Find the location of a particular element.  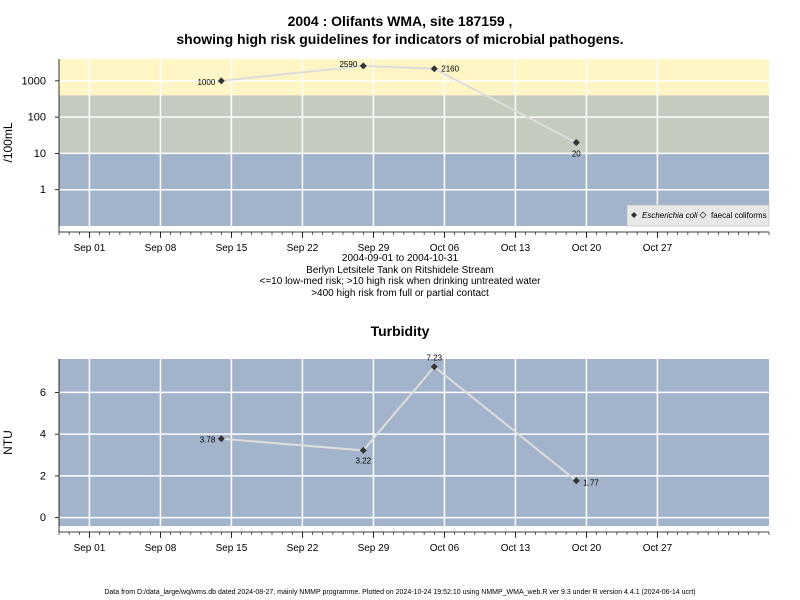

chart2-xtick-label-7: Oct 20 is located at coordinates (587, 548).